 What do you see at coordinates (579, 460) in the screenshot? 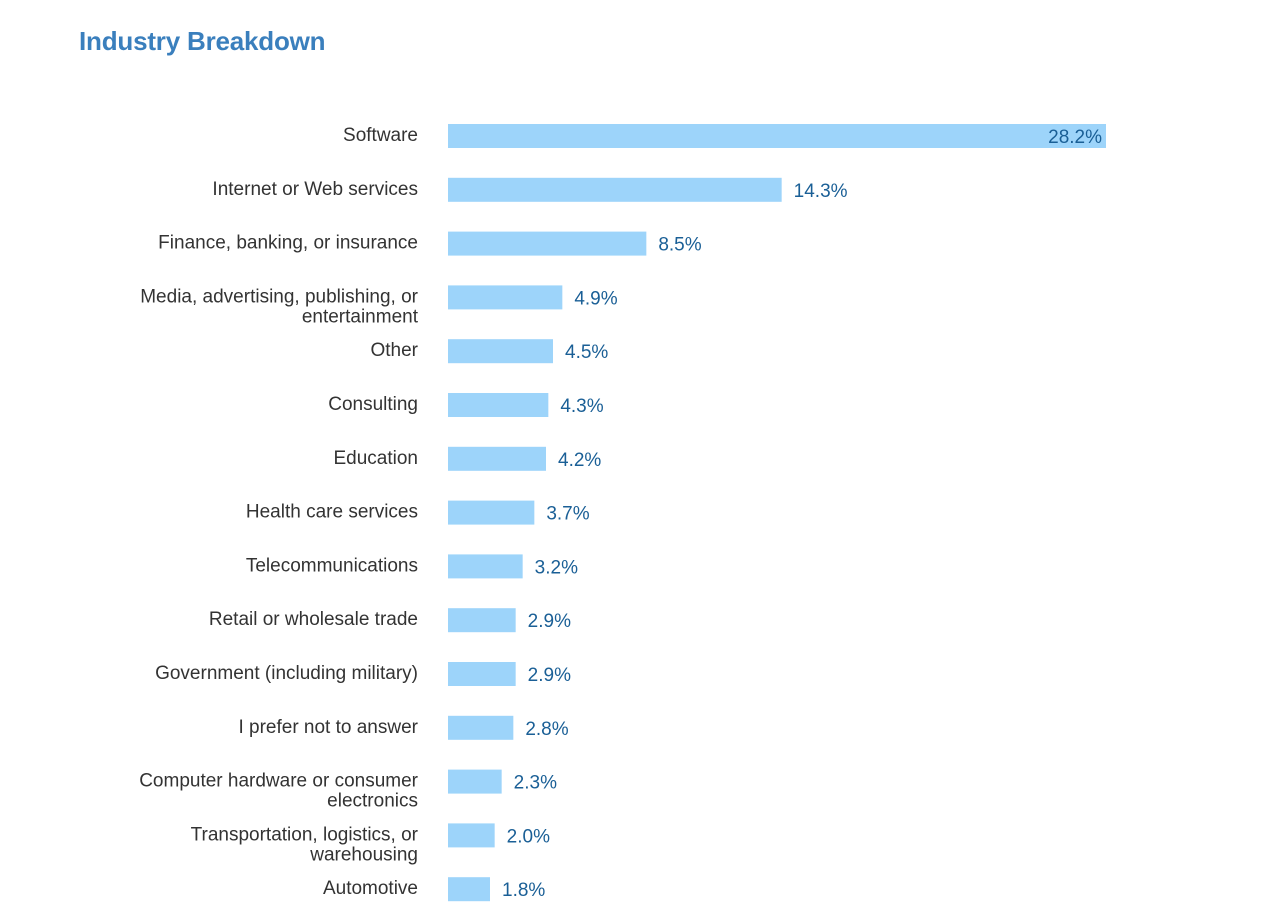
I see `value-label-7: 4.2%` at bounding box center [579, 460].